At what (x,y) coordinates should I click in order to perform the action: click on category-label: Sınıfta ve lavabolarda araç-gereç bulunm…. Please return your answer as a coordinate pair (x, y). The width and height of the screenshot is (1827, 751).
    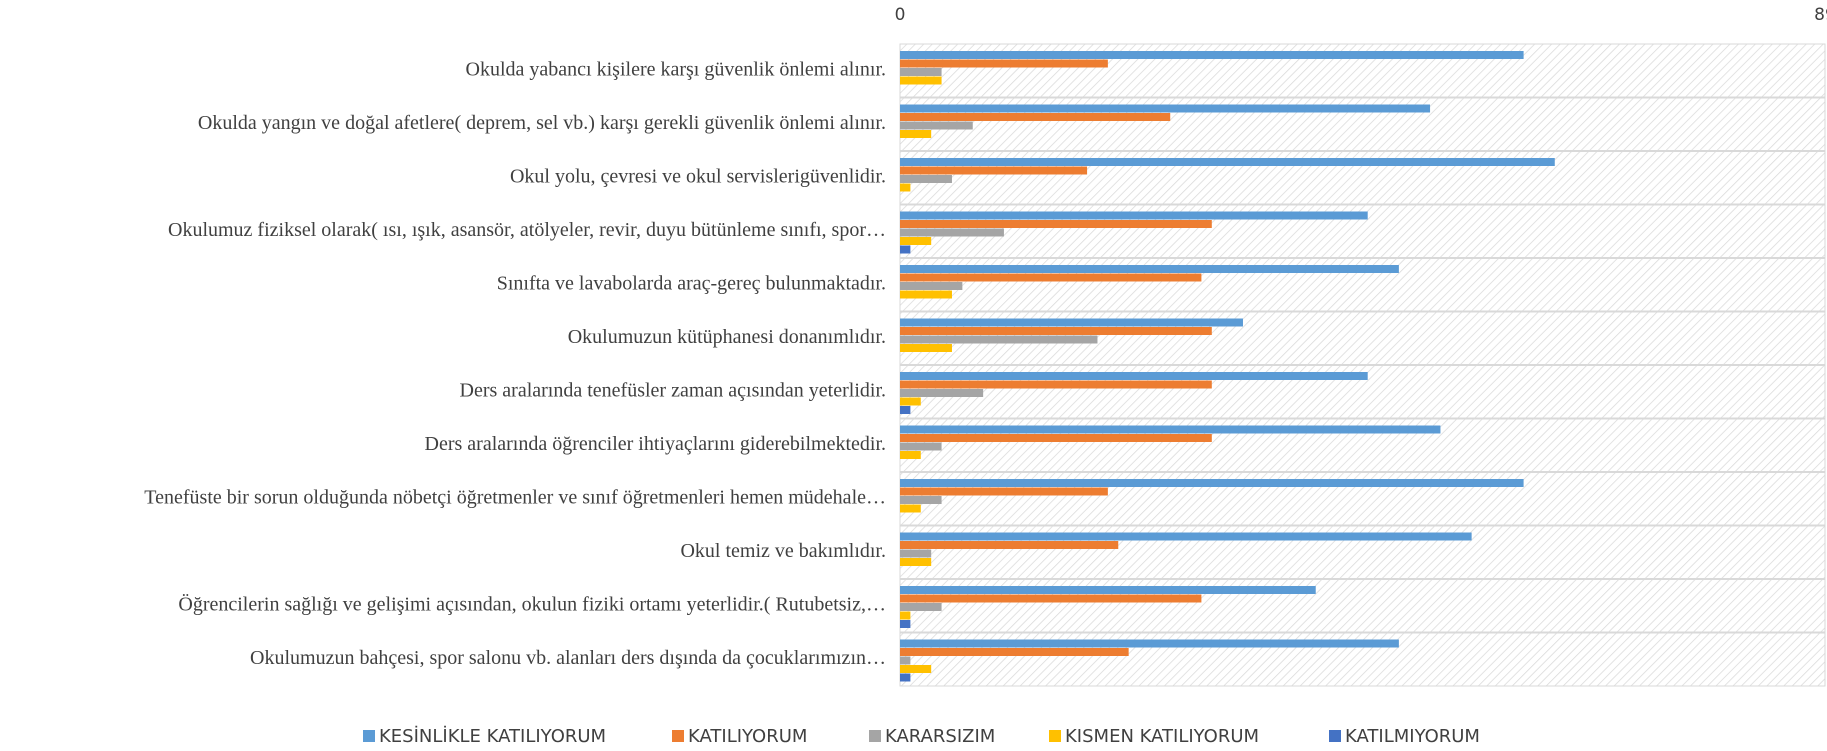
    Looking at the image, I should click on (691, 283).